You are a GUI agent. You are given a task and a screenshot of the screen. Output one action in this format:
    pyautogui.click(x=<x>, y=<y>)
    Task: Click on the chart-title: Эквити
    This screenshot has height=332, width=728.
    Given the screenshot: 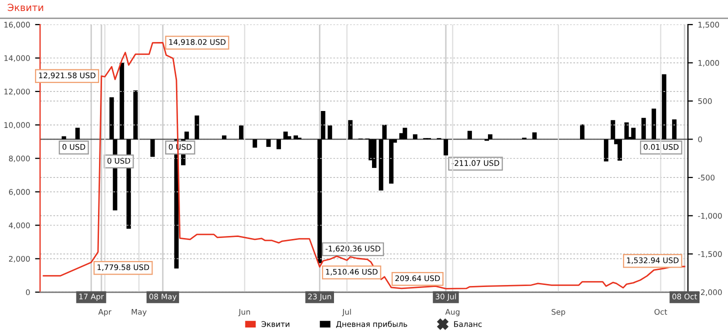 What is the action you would take?
    pyautogui.click(x=26, y=8)
    